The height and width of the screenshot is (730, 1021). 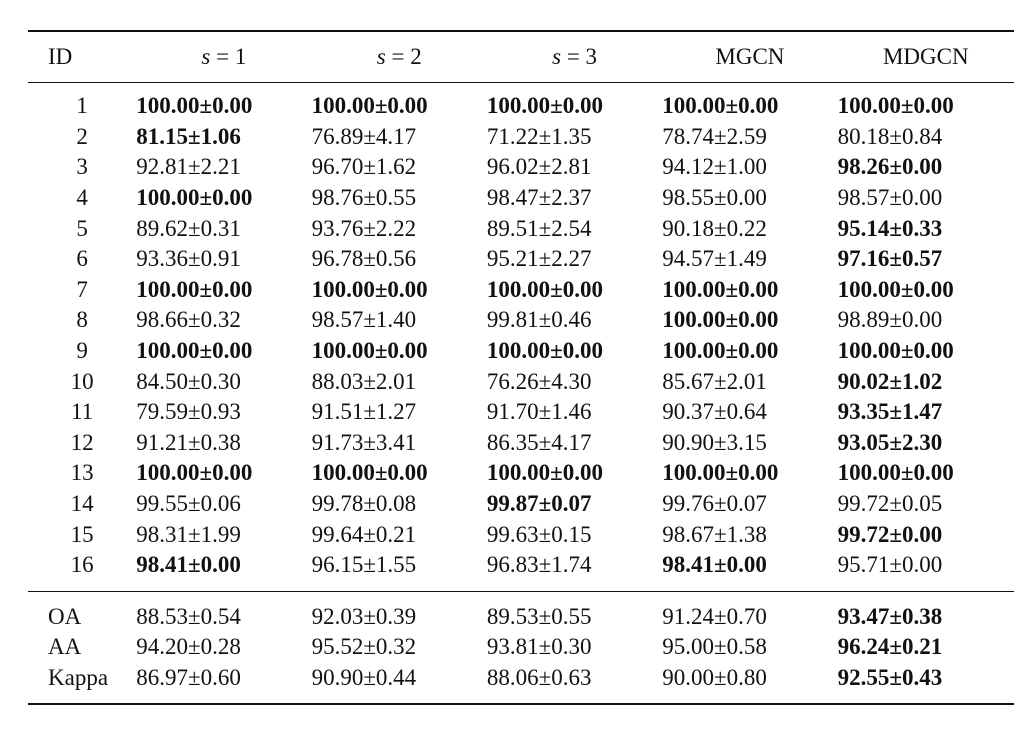 What do you see at coordinates (890, 228) in the screenshot?
I see `value-cell: 95.14±0.33` at bounding box center [890, 228].